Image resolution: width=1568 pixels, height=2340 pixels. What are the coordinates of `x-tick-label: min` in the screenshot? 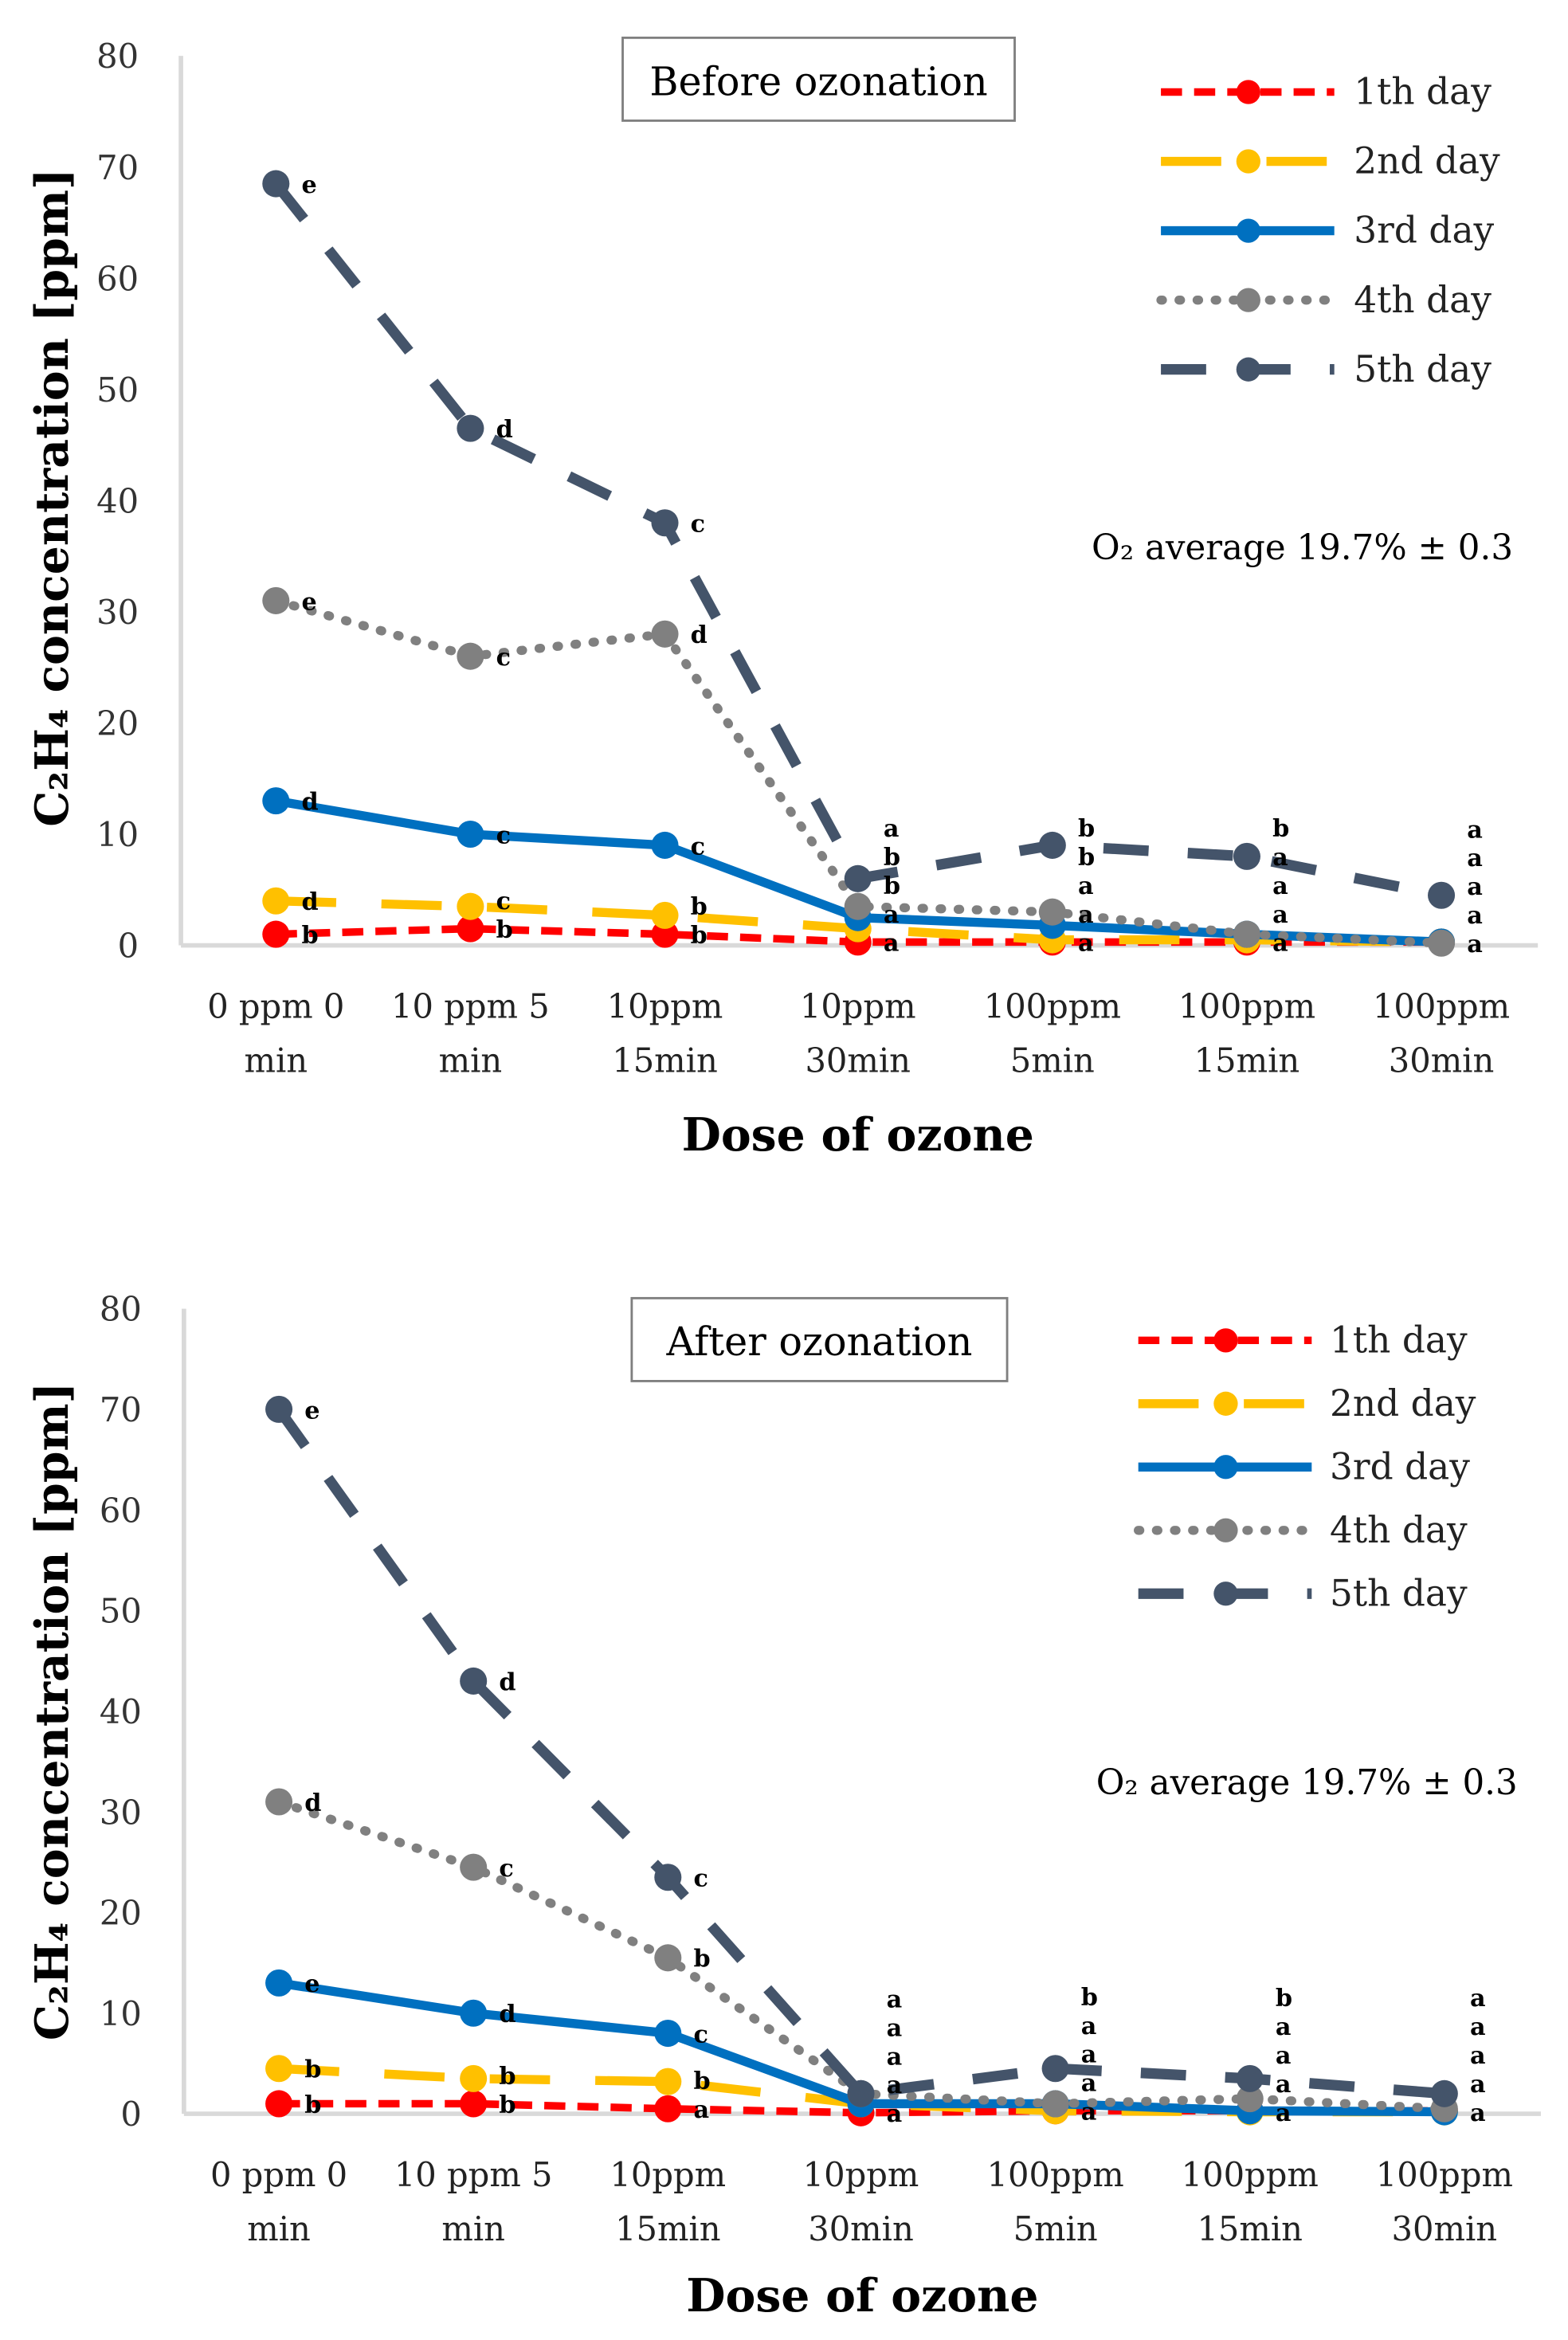 It's located at (279, 2228).